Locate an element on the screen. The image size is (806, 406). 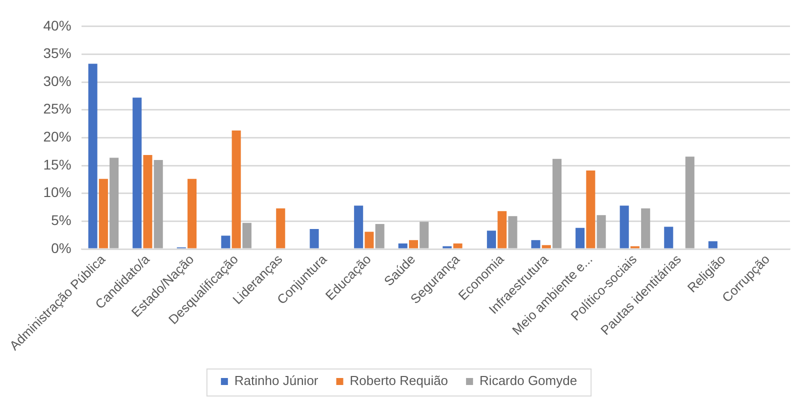
legend-label: Ricardo Gomyde is located at coordinates (529, 380).